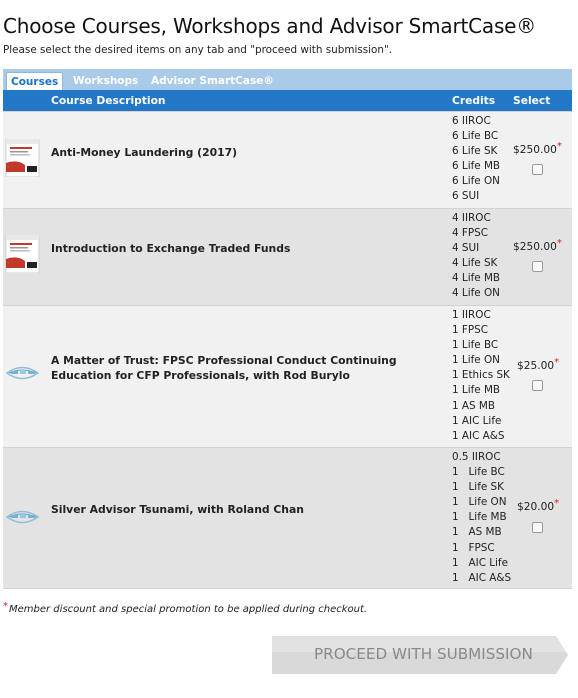 The image size is (578, 698). Describe the element at coordinates (287, 100) in the screenshot. I see `table-header: Course Description Credits Select` at that location.